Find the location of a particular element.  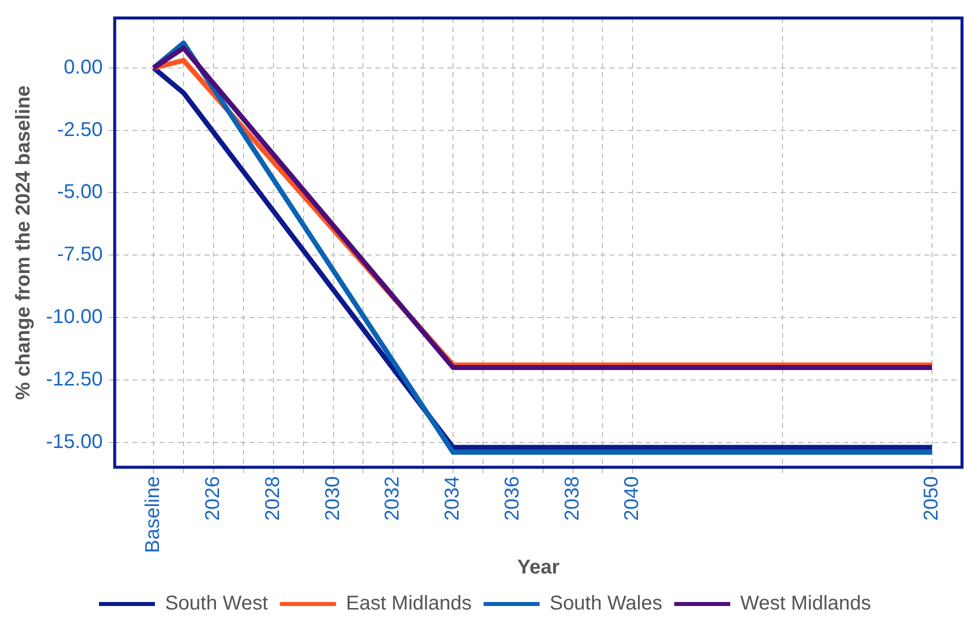

y-tick-label: 0.00 is located at coordinates (83, 67).